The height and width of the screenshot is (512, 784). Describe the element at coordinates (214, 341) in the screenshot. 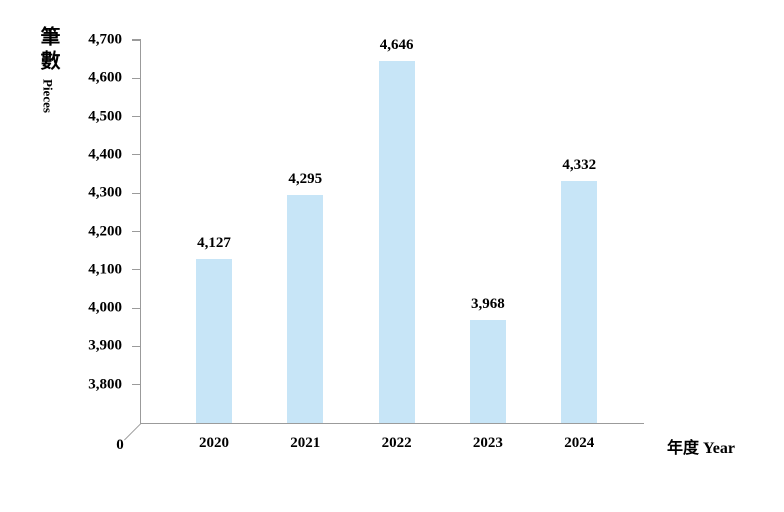

I see `bar-2020` at that location.